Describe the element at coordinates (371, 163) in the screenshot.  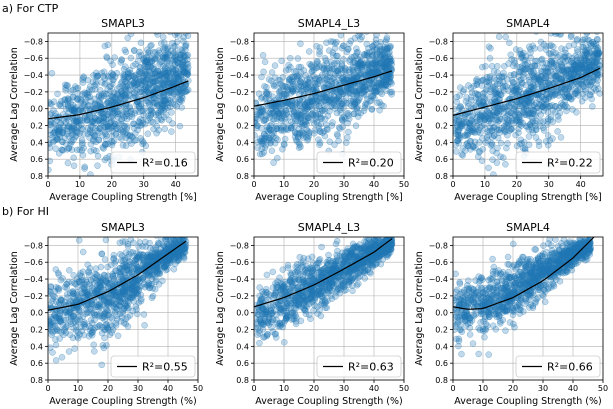
I see `legend-label: R²=0.20` at that location.